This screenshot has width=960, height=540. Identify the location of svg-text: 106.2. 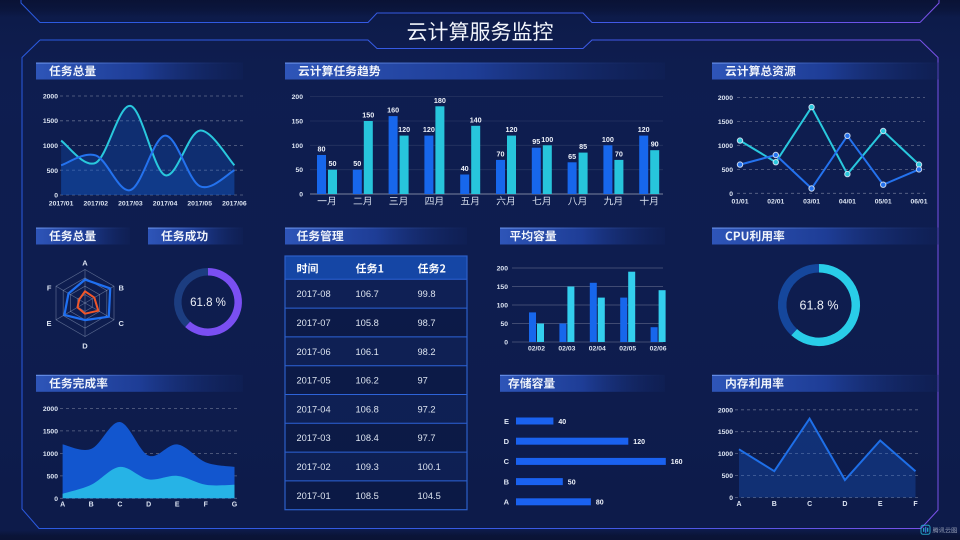
(367, 381).